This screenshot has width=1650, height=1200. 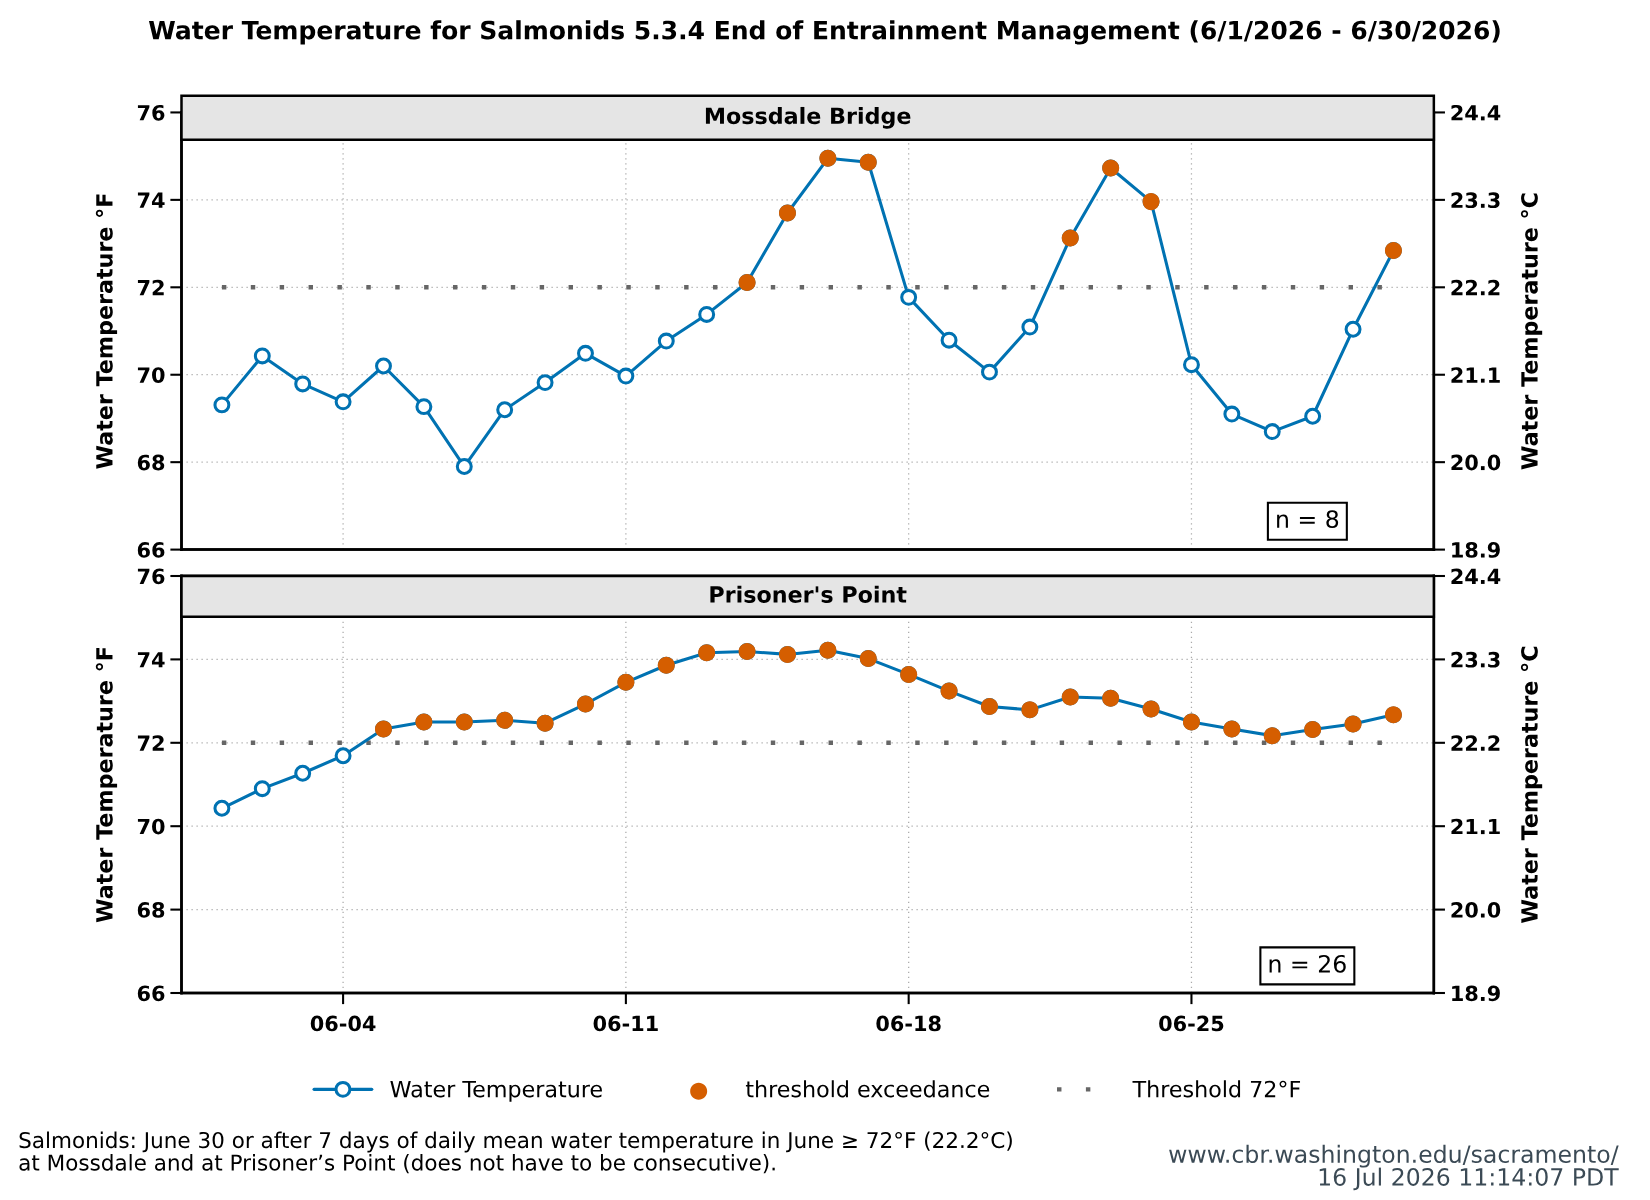 I want to click on legend-label: threshold exceedance, so click(x=867, y=1089).